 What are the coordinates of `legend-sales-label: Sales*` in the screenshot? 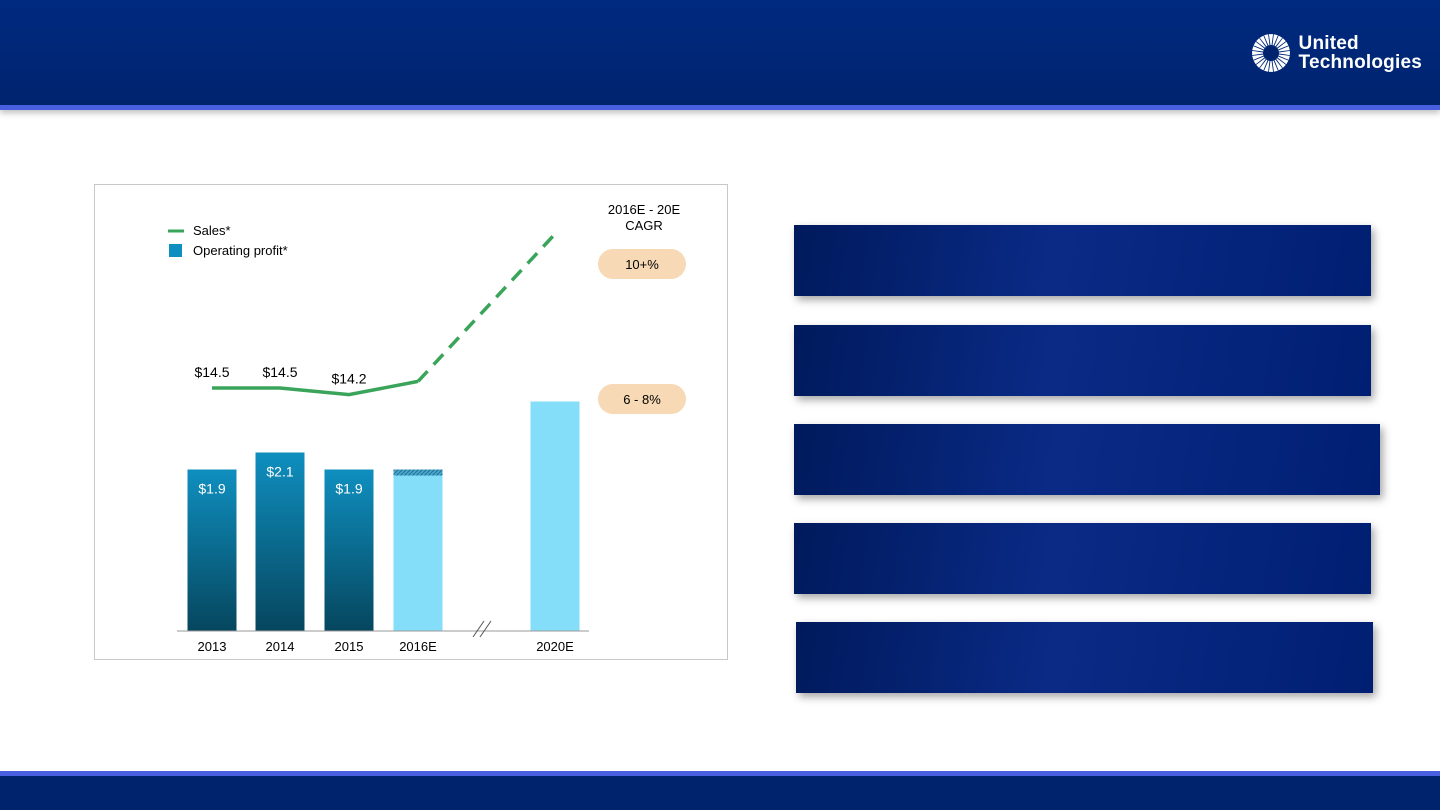 It's located at (212, 230).